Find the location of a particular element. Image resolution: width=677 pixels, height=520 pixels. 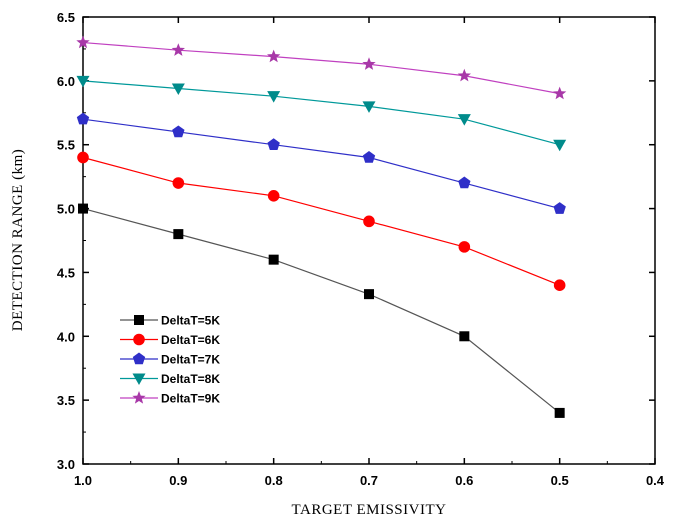

legend-item: DeltaT=6K is located at coordinates (170, 340).